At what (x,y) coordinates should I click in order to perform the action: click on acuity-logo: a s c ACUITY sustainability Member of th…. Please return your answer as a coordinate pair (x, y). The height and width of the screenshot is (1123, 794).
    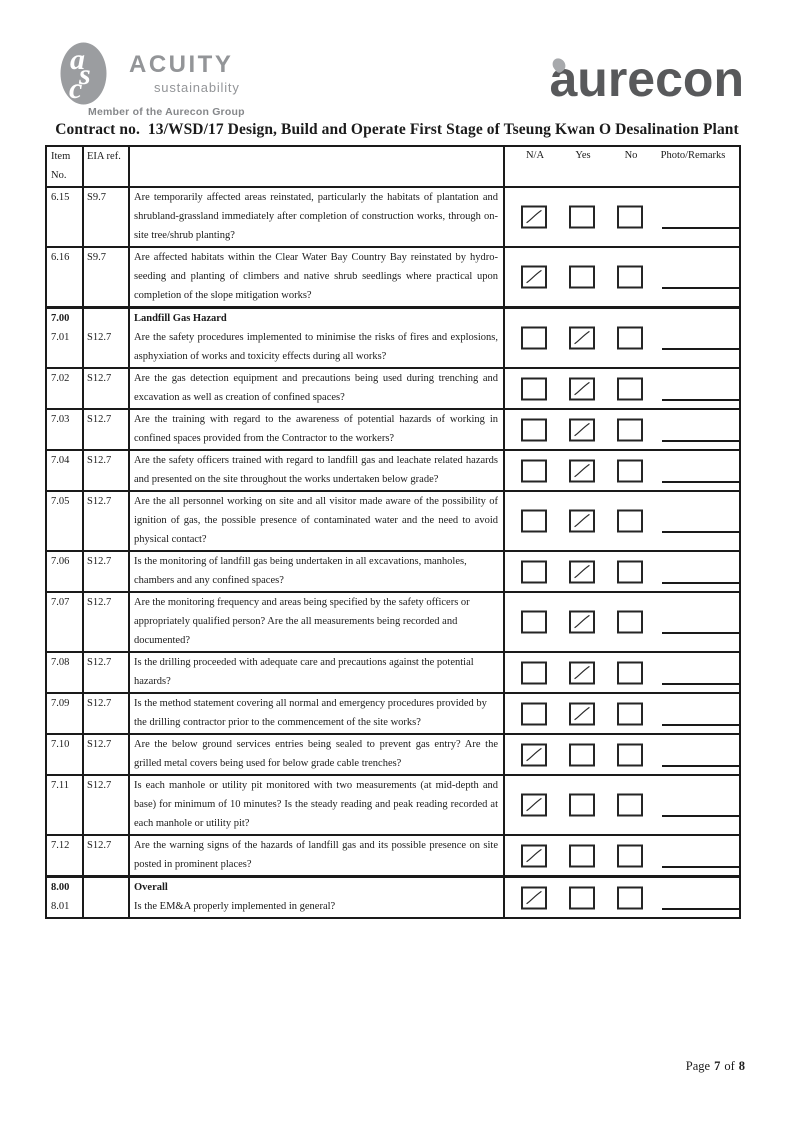
    Looking at the image, I should click on (175, 80).